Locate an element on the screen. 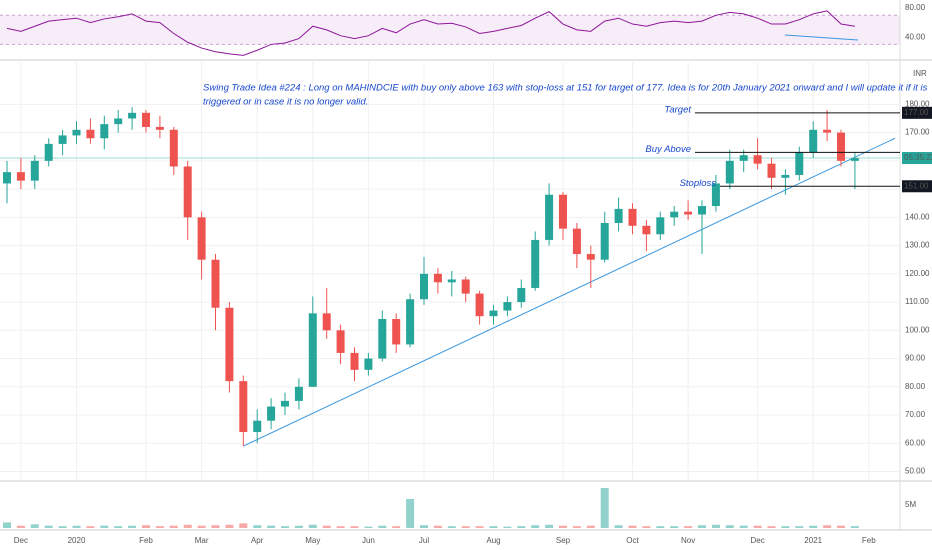  y-tick-label: 130.00 is located at coordinates (917, 245).